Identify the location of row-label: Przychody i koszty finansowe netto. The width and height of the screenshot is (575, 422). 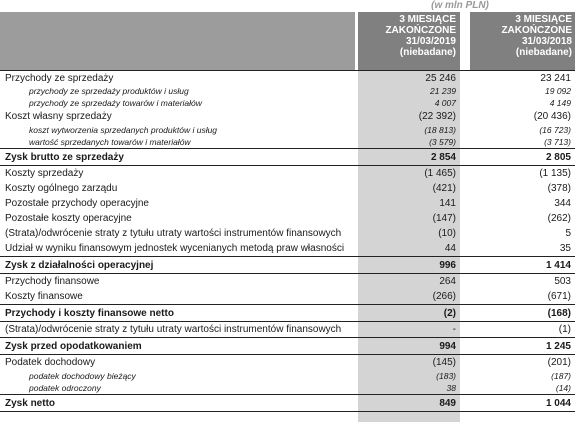
(89, 313).